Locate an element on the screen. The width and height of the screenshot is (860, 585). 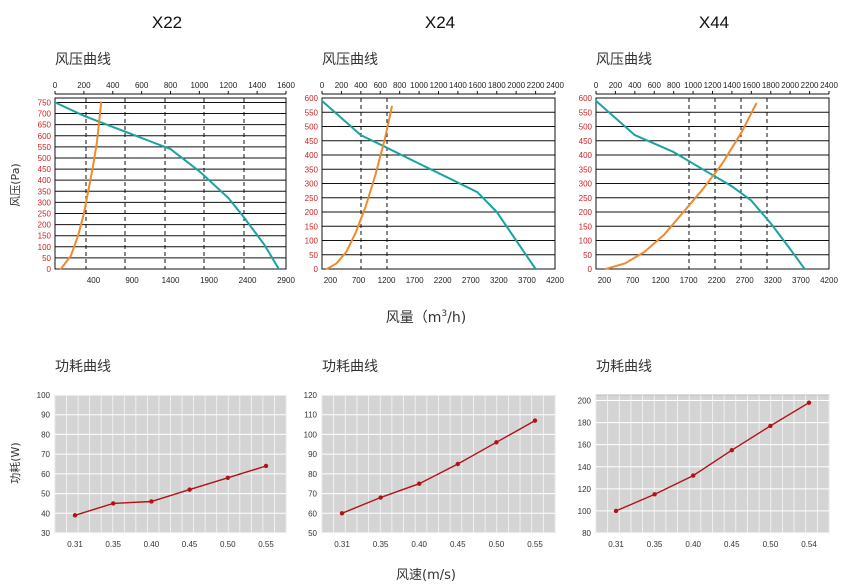
pressure-top-tick-label: 1600 is located at coordinates (477, 85).